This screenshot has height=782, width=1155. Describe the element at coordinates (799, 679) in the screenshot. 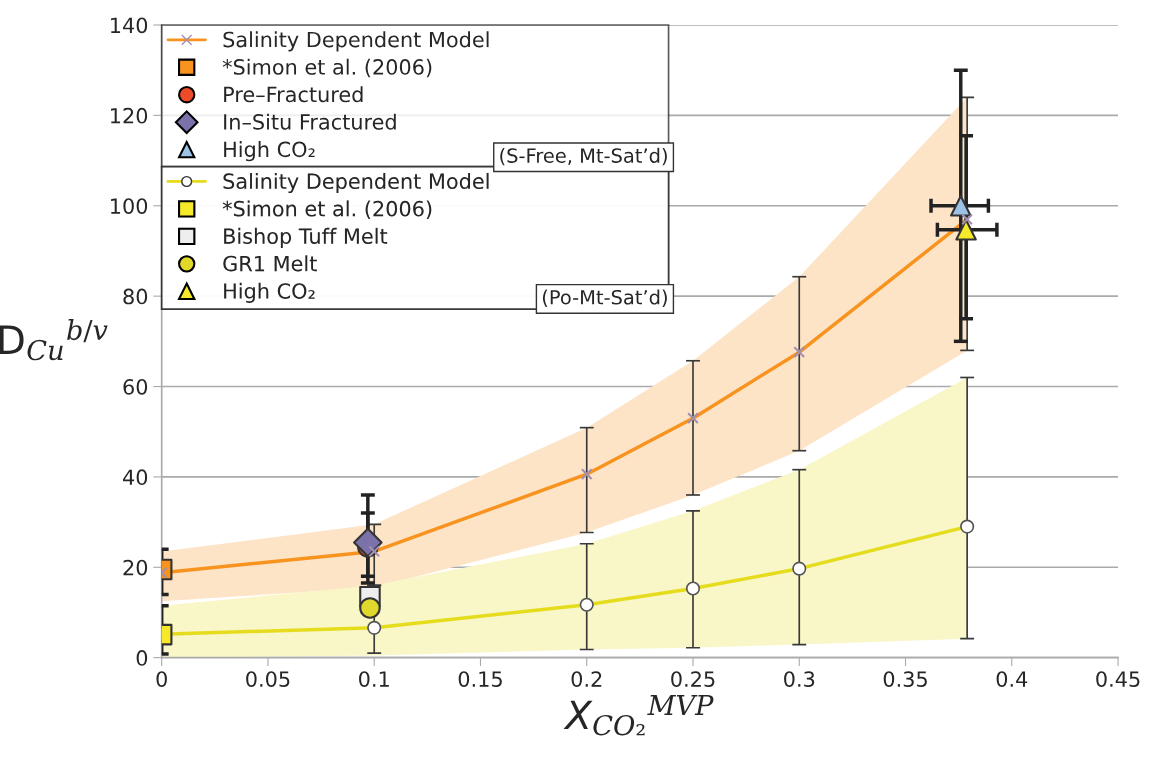

I see `x-tick-label: 0.3` at that location.